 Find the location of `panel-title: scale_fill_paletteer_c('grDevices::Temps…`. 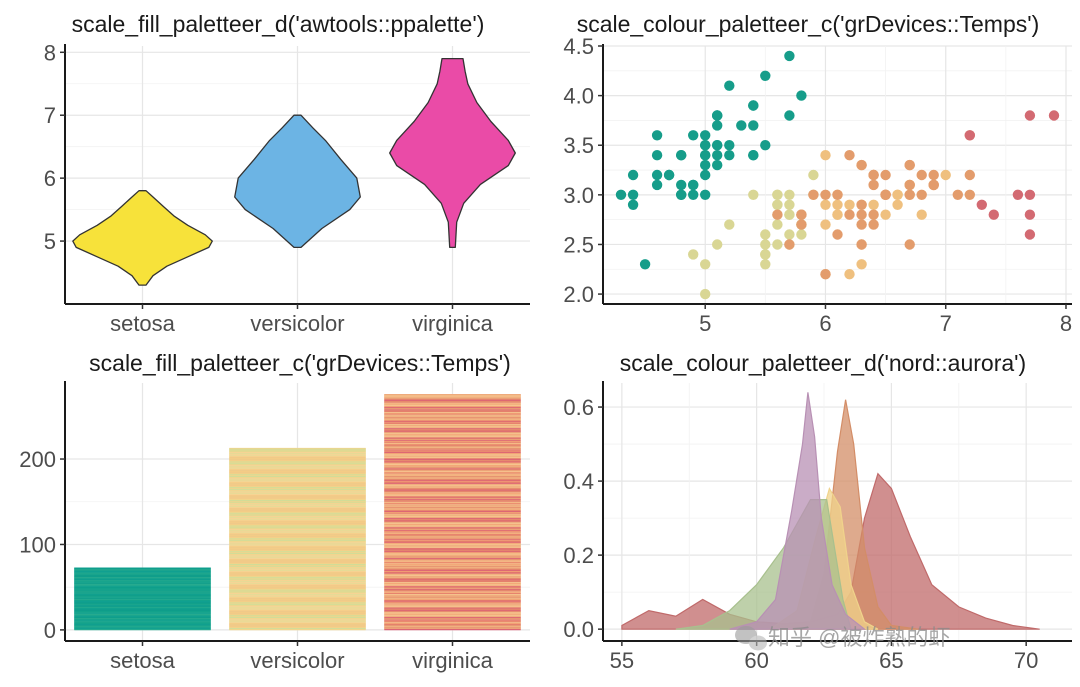

panel-title: scale_fill_paletteer_c('grDevices::Temps… is located at coordinates (300, 363).